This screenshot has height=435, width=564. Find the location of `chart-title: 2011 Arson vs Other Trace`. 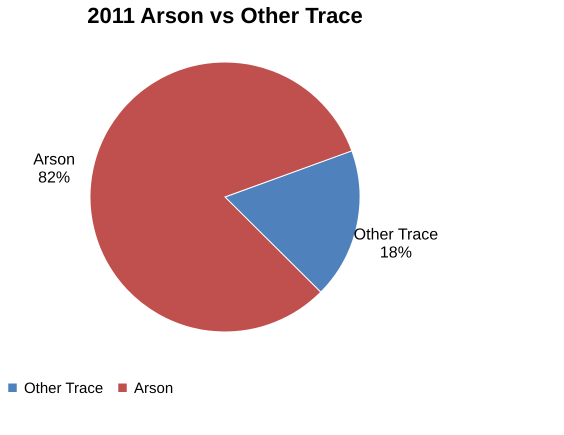

chart-title: 2011 Arson vs Other Trace is located at coordinates (225, 15).